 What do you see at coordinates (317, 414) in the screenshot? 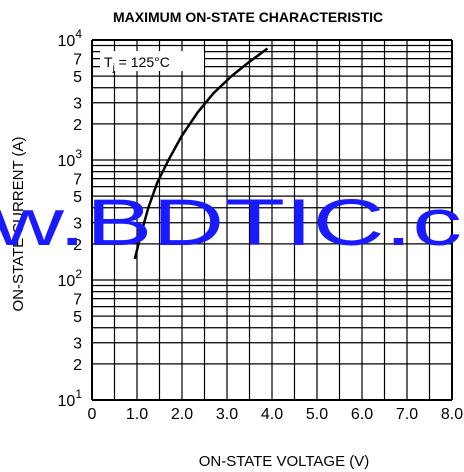
I see `x-tick-label: 5.0` at bounding box center [317, 414].